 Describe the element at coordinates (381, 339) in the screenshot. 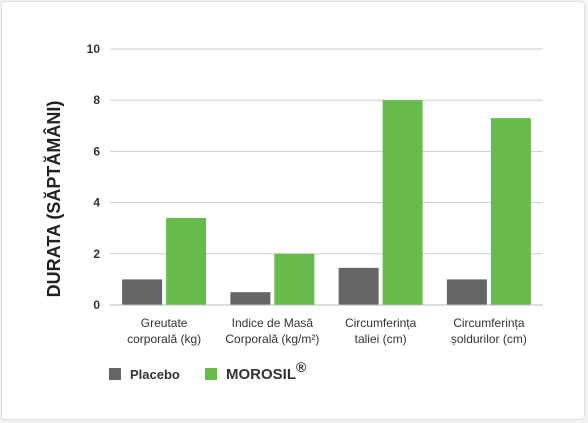

I see `x-category-label-line: taliei (cm)` at that location.